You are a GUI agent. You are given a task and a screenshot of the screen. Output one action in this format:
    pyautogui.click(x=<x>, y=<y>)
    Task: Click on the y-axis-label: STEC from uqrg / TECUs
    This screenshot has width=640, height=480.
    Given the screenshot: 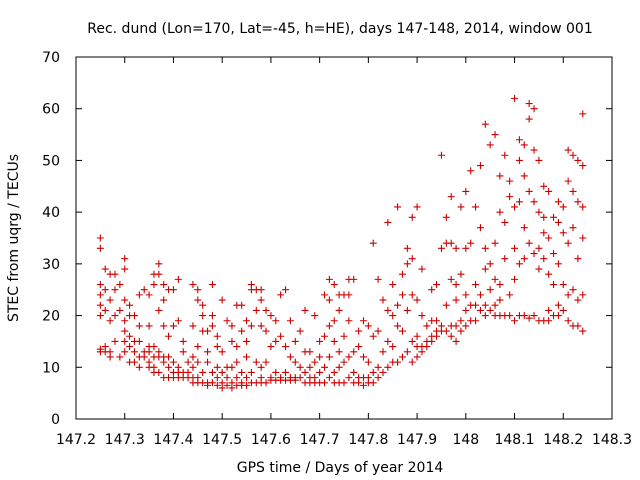 What is the action you would take?
    pyautogui.click(x=14, y=238)
    